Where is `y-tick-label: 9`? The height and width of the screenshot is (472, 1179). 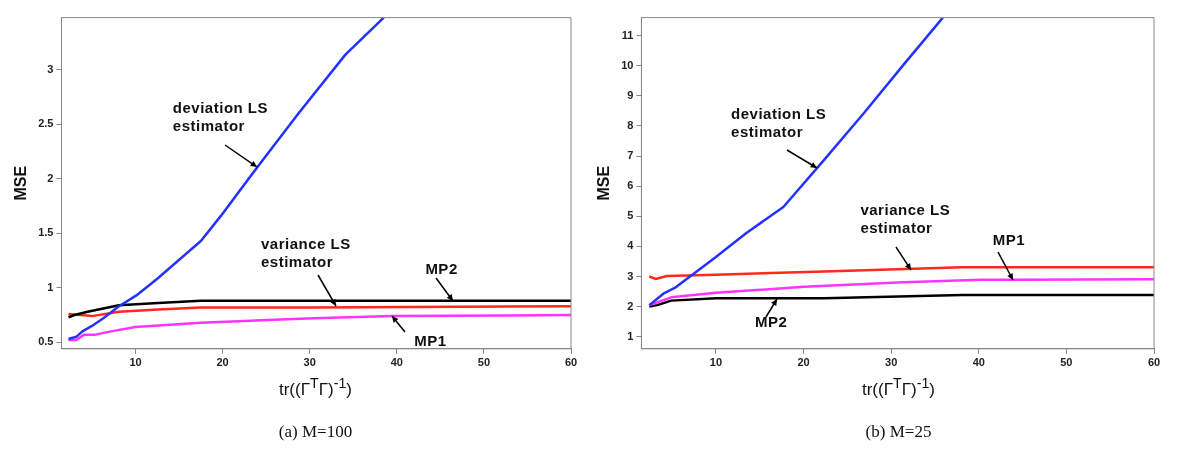 y-tick-label: 9 is located at coordinates (630, 94).